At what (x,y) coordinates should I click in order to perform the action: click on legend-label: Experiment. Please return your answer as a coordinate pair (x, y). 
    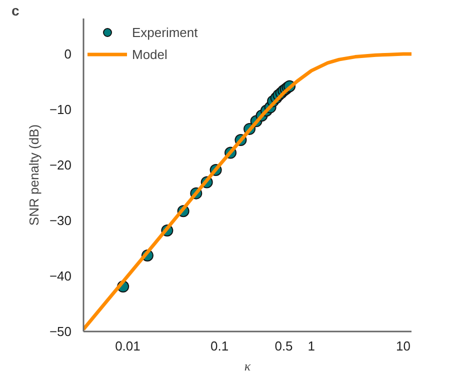
    Looking at the image, I should click on (165, 32).